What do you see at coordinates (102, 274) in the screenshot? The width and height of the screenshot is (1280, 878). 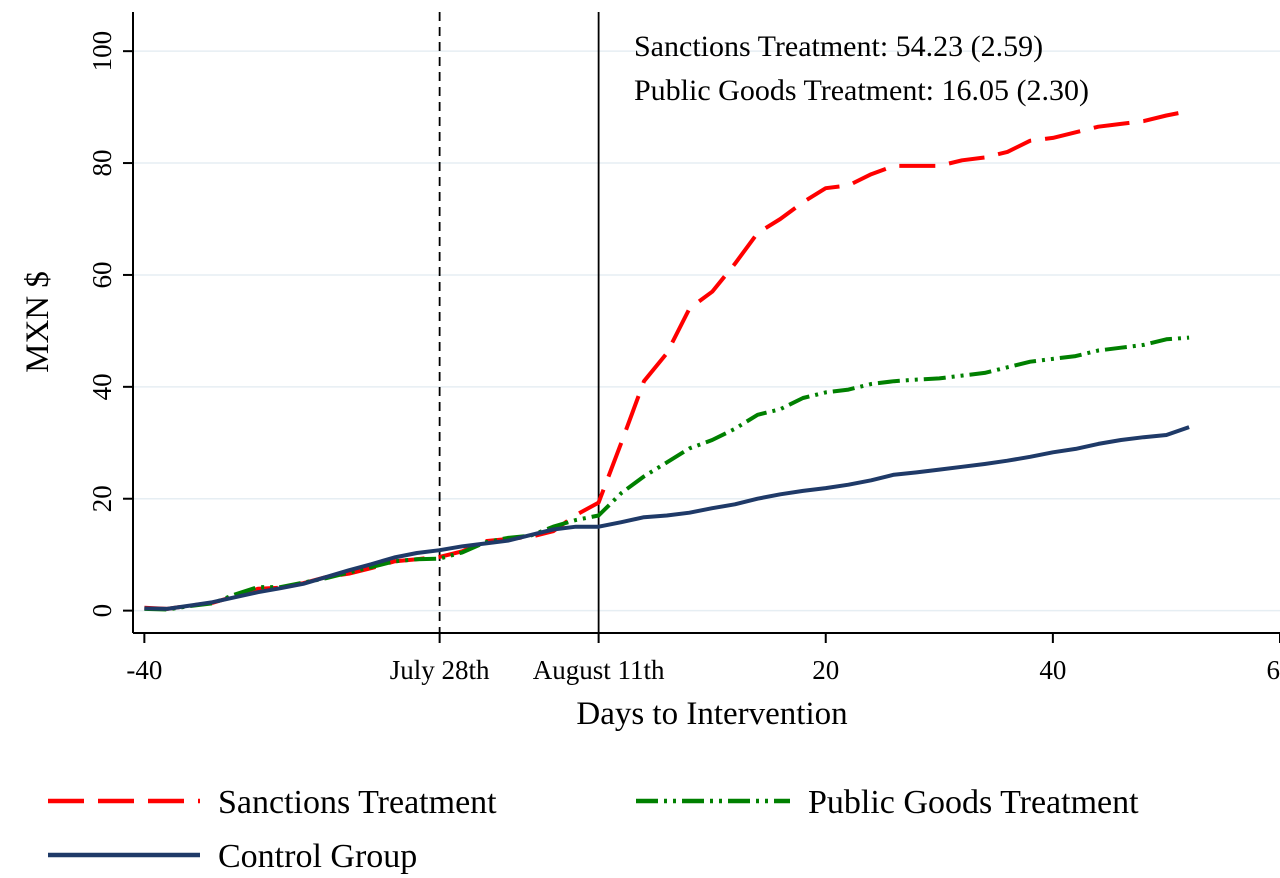 I see `y-tick-label-3: 60` at bounding box center [102, 274].